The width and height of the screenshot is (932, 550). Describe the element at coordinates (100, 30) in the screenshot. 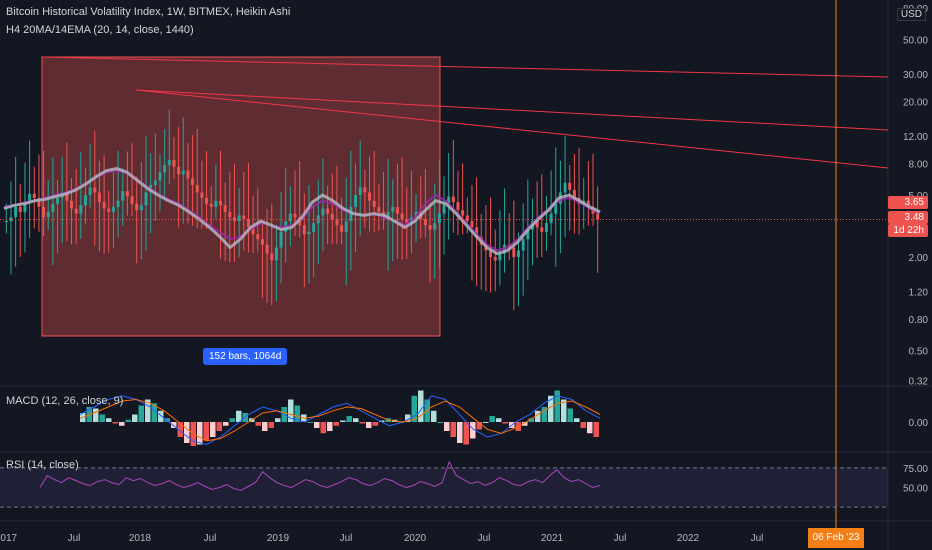

I see `indicator-legend: H4 20MA/14EMA (20, 14, close, 1440)` at that location.